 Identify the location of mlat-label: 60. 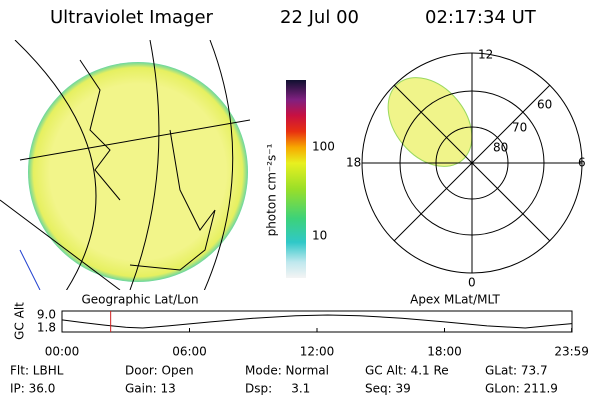
(544, 105).